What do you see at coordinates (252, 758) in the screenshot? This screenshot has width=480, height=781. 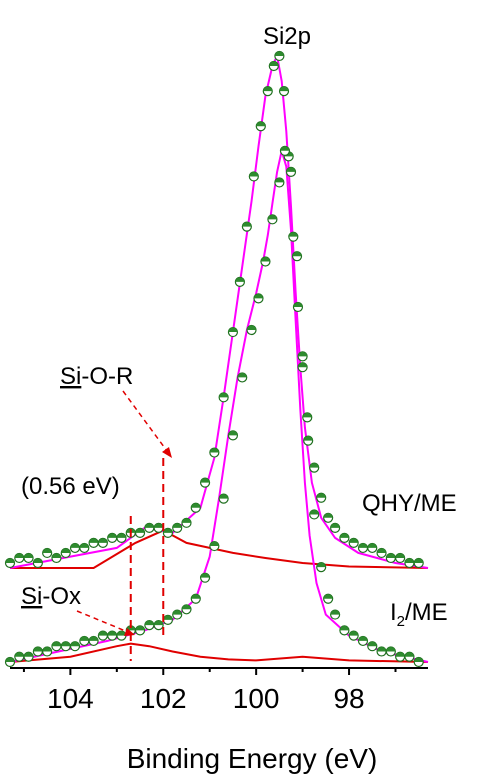 I see `x-axis-title: Binding Energy (eV)` at bounding box center [252, 758].